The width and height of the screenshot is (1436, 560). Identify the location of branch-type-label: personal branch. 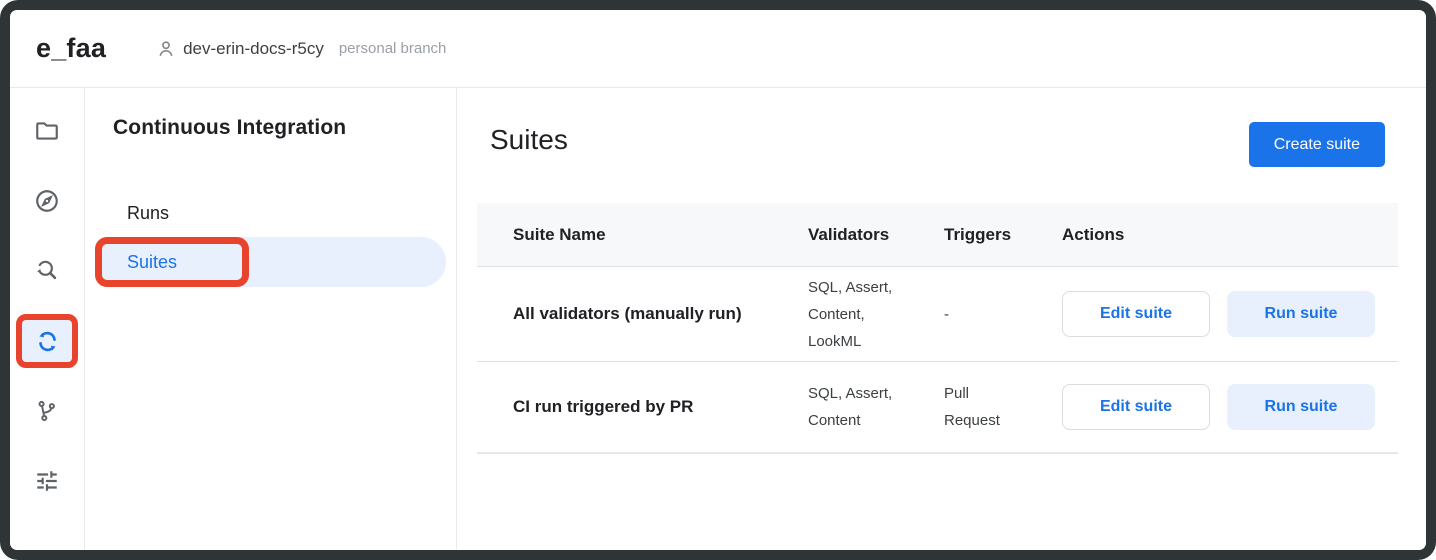
(392, 48).